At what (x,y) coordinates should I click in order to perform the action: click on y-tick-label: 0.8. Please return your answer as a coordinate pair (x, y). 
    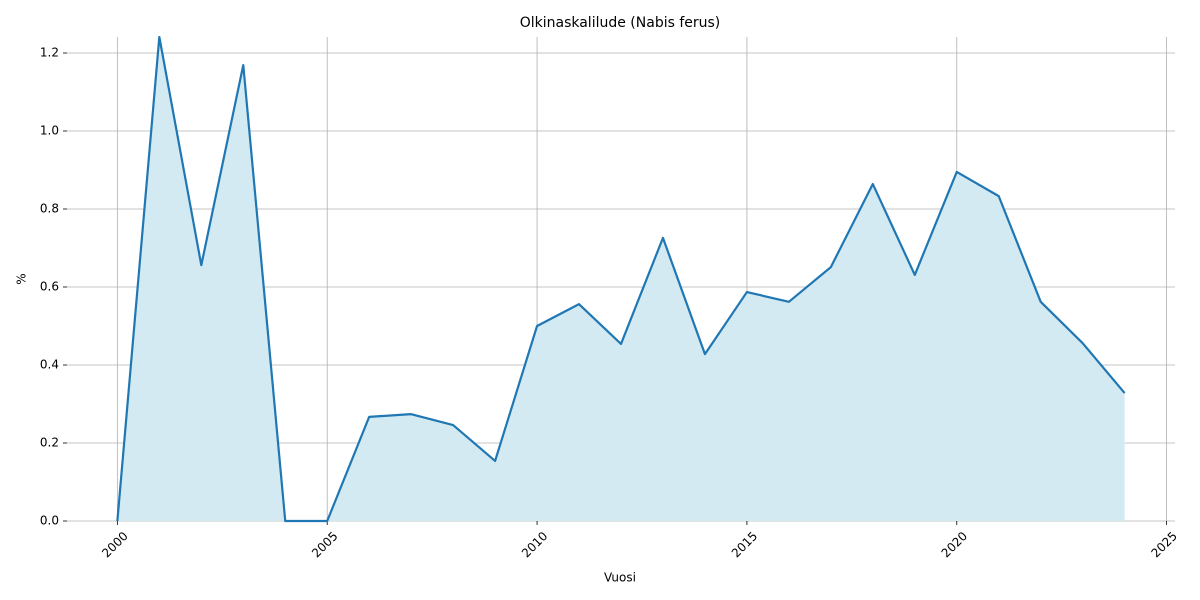
    Looking at the image, I should click on (49, 208).